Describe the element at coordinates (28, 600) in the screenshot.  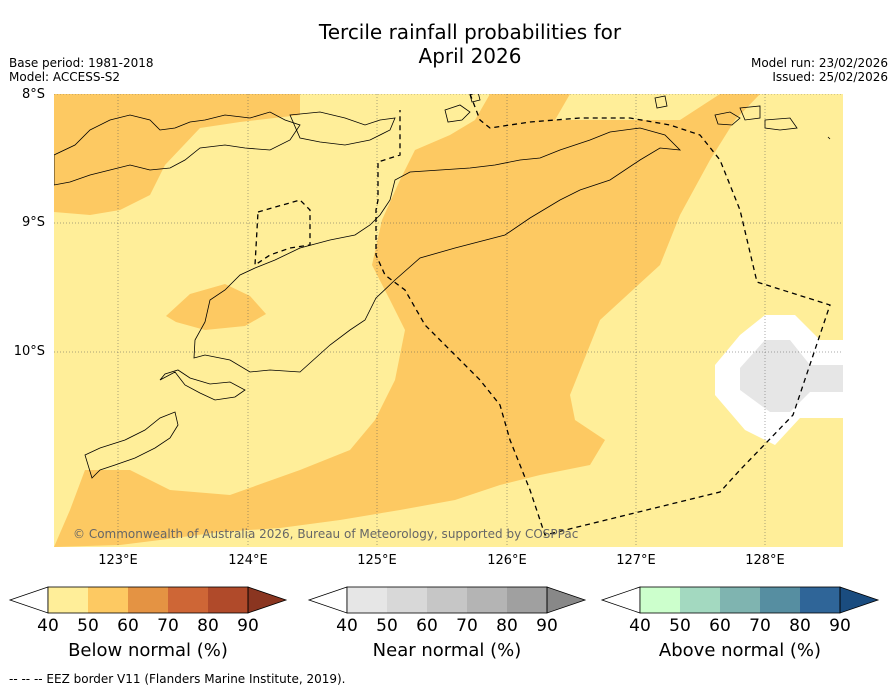
I see `below-normal-under-arrow` at that location.